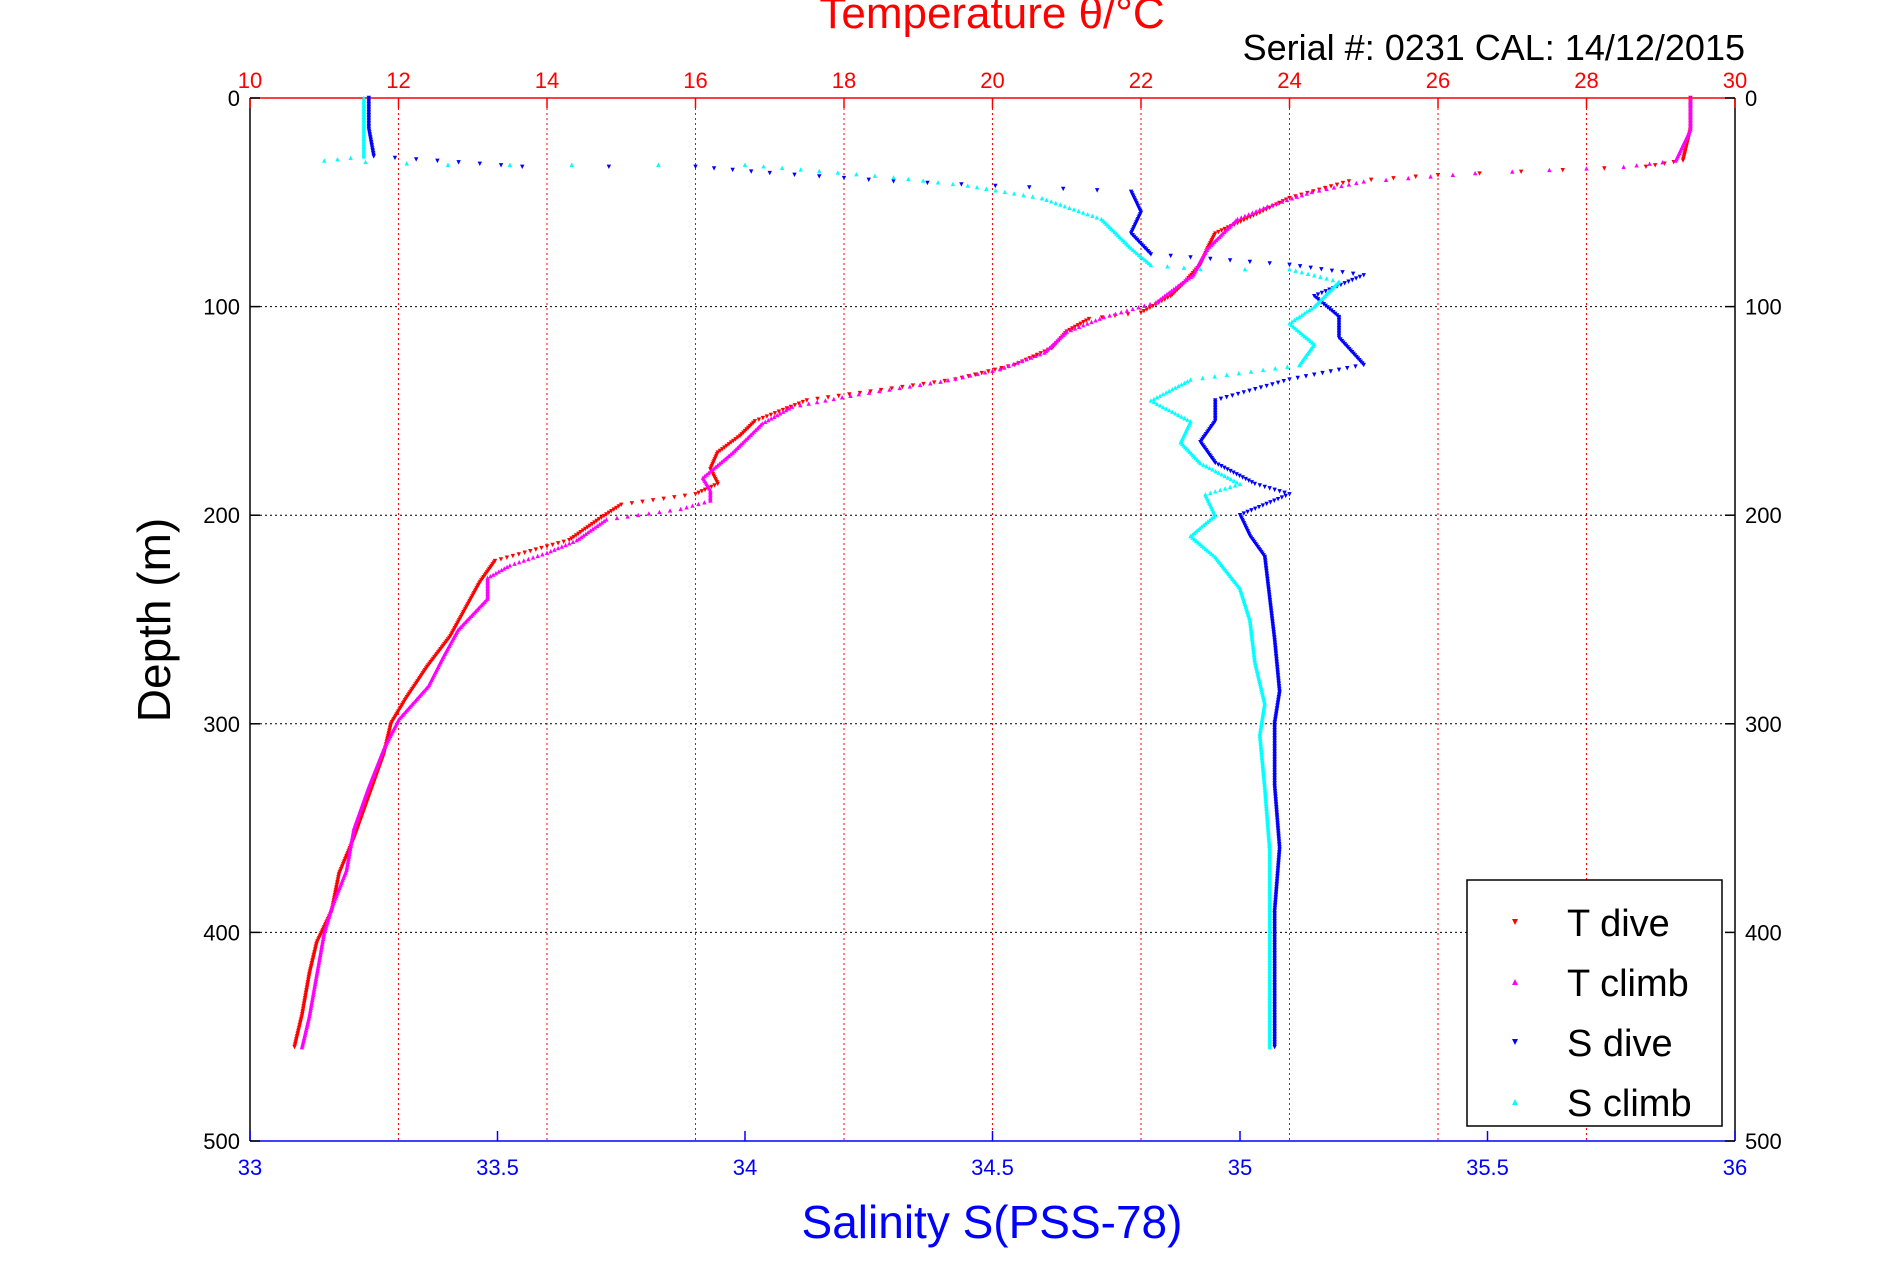  Describe the element at coordinates (992, 80) in the screenshot. I see `temperature-tick-label: 20` at that location.